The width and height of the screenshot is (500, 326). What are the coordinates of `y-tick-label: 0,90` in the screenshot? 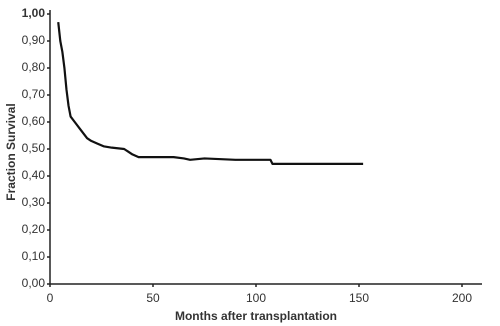 It's located at (34, 40).